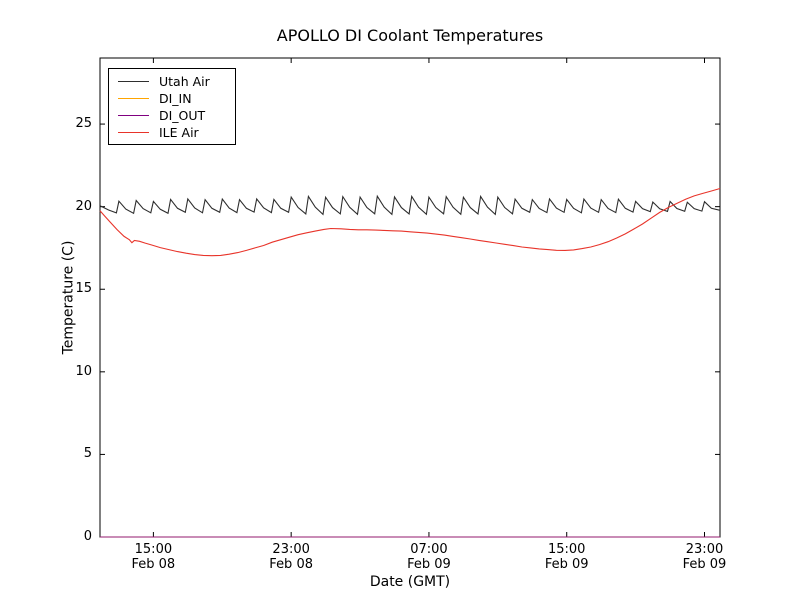 Image resolution: width=800 pixels, height=600 pixels. What do you see at coordinates (410, 205) in the screenshot?
I see `series-line-utah-air` at bounding box center [410, 205].